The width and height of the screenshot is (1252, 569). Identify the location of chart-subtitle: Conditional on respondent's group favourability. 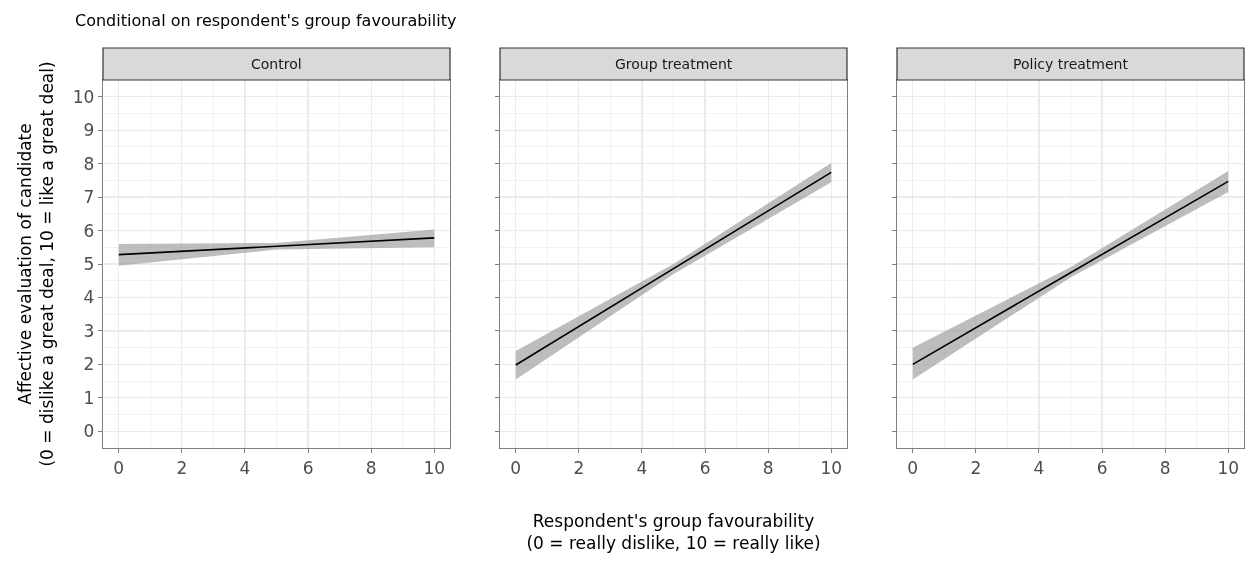
(266, 20).